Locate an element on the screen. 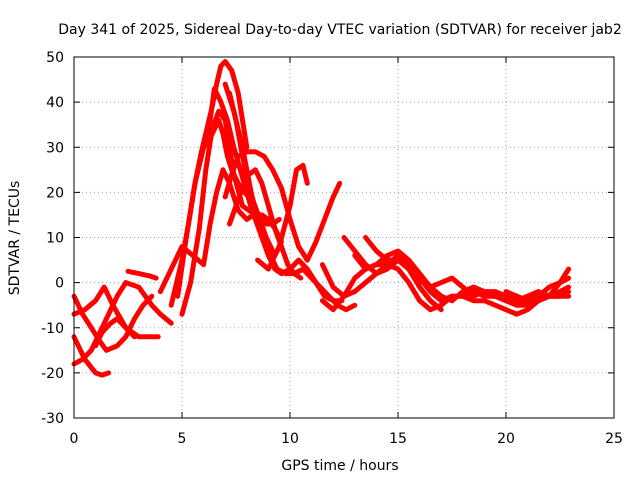  y-axis-label: SDTVAR / TECUs is located at coordinates (15, 238).